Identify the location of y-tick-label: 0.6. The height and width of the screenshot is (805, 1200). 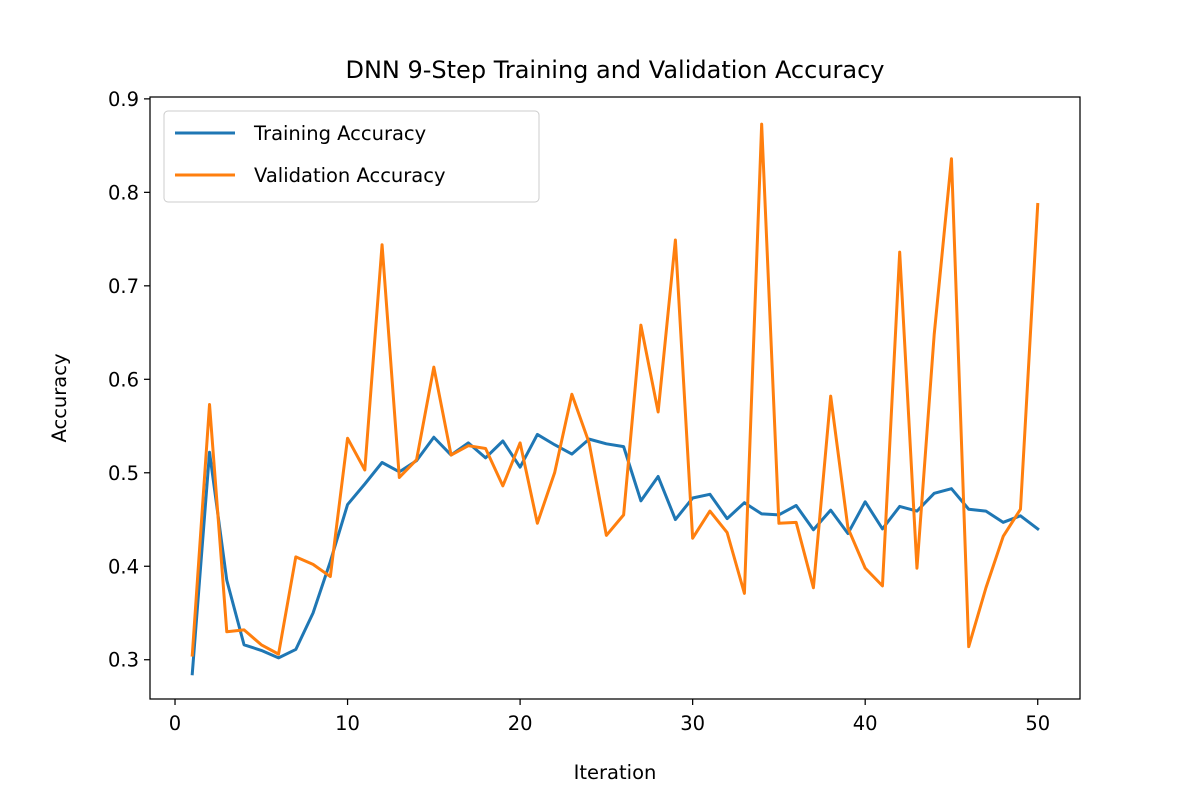
(123, 379).